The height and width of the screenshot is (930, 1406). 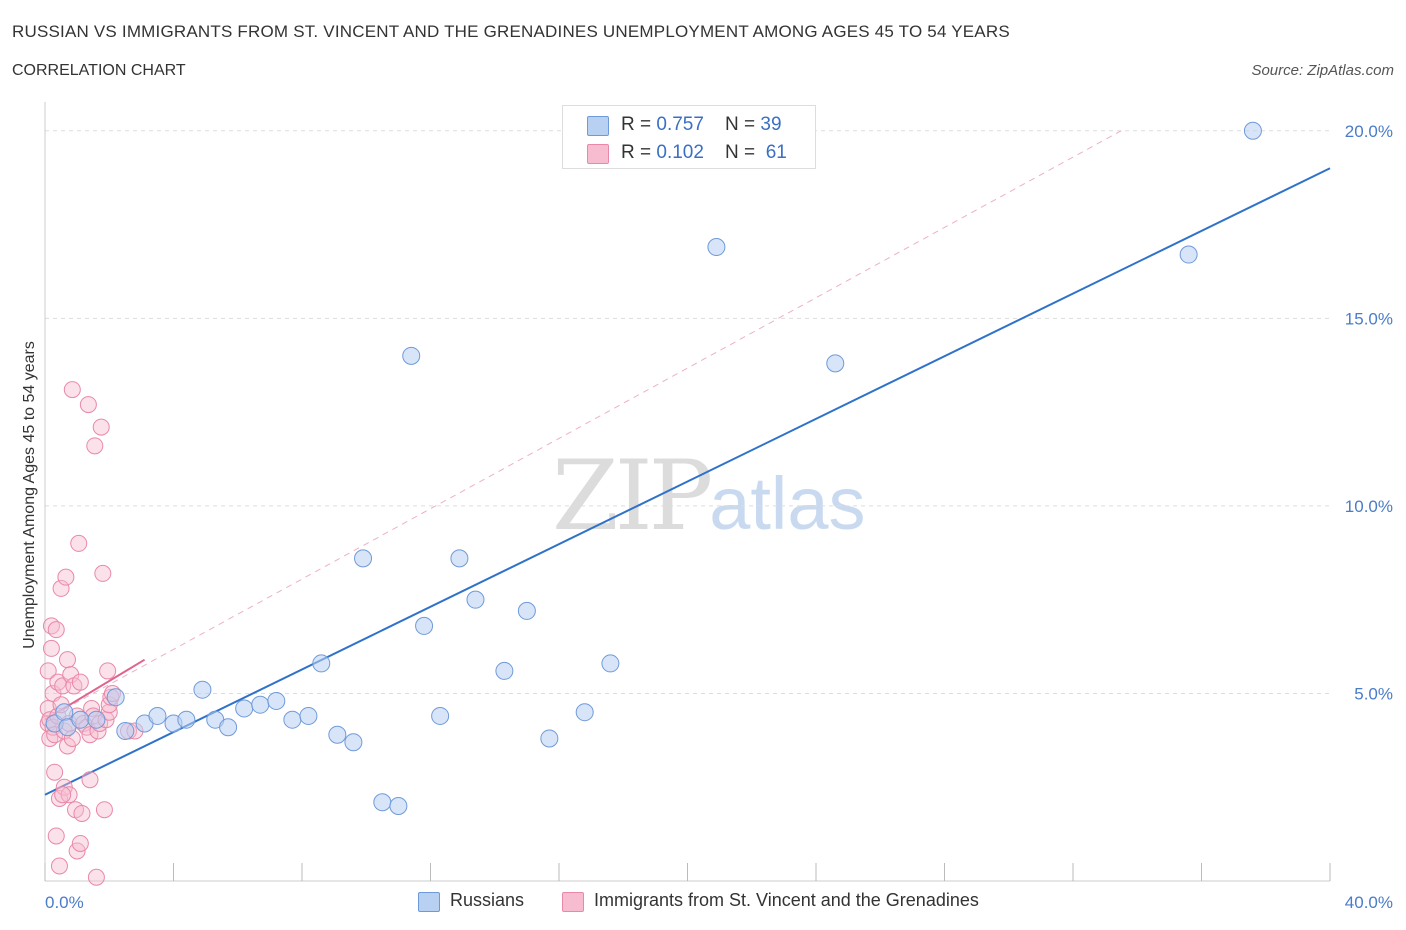 I want to click on legend-text-immigrants: R = 0.102 N = 61, so click(x=704, y=153).